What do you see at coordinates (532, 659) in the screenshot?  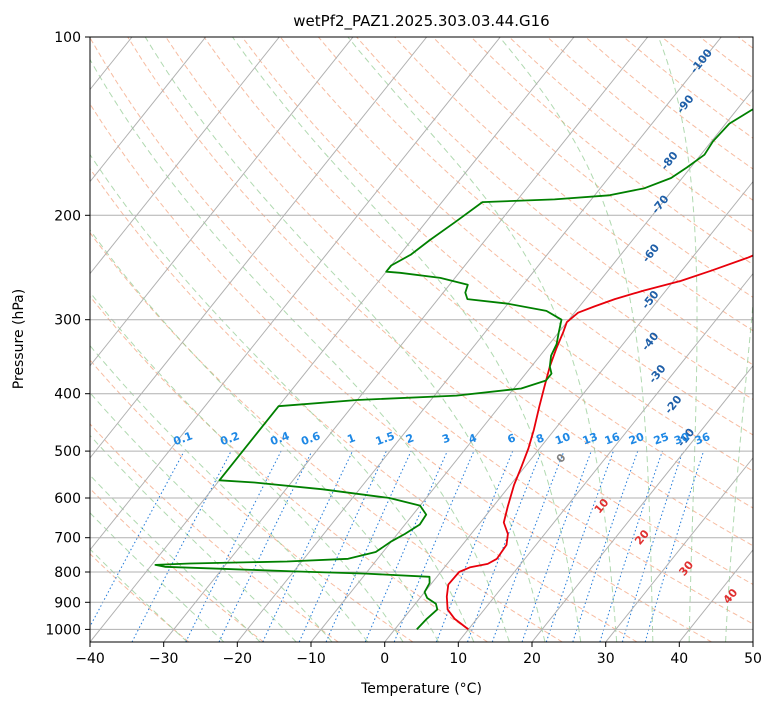 I see `x-tick-label: 20` at bounding box center [532, 659].